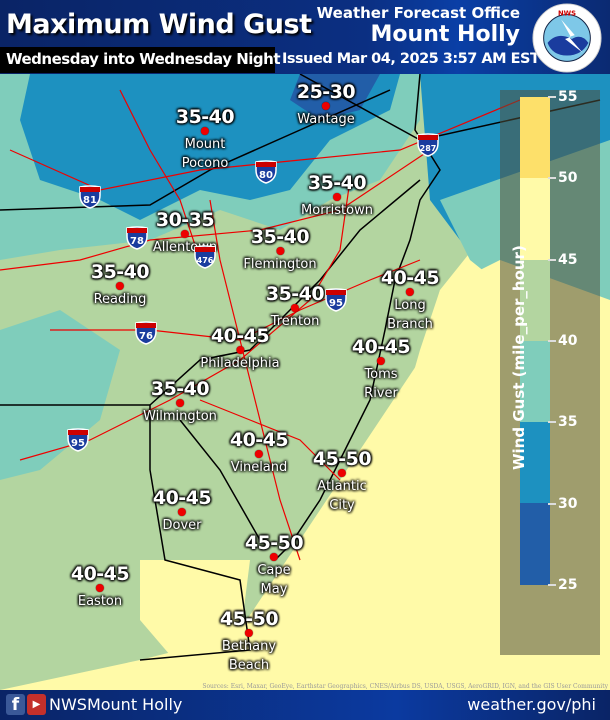 This screenshot has width=610, height=720. I want to click on city-name: Bethany, so click(249, 646).